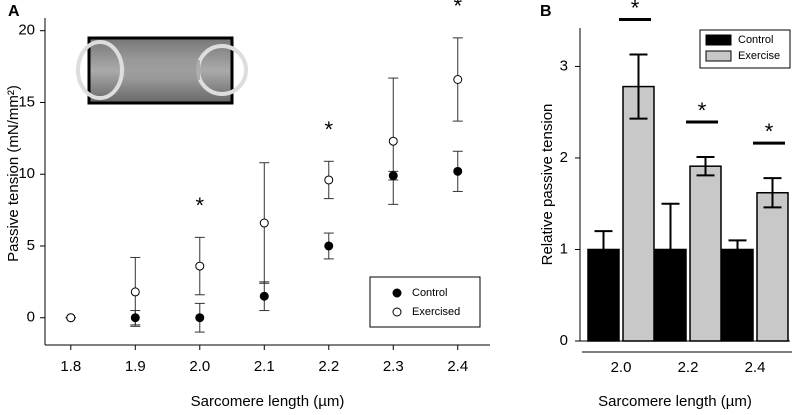 Image resolution: width=800 pixels, height=415 pixels. I want to click on legend-label: Exercise, so click(759, 56).